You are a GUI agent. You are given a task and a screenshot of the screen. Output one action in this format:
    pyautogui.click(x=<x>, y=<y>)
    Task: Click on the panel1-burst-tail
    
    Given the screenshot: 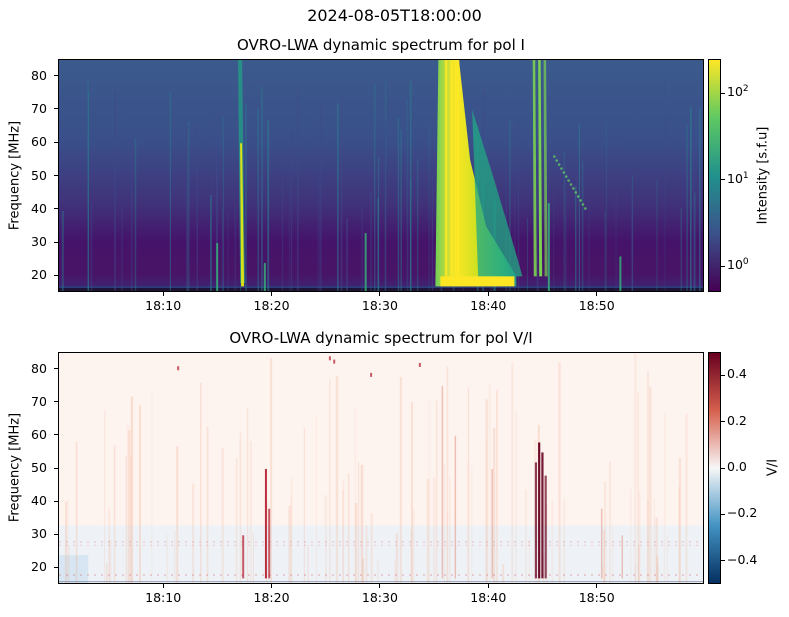 What is the action you would take?
    pyautogui.click(x=497, y=193)
    